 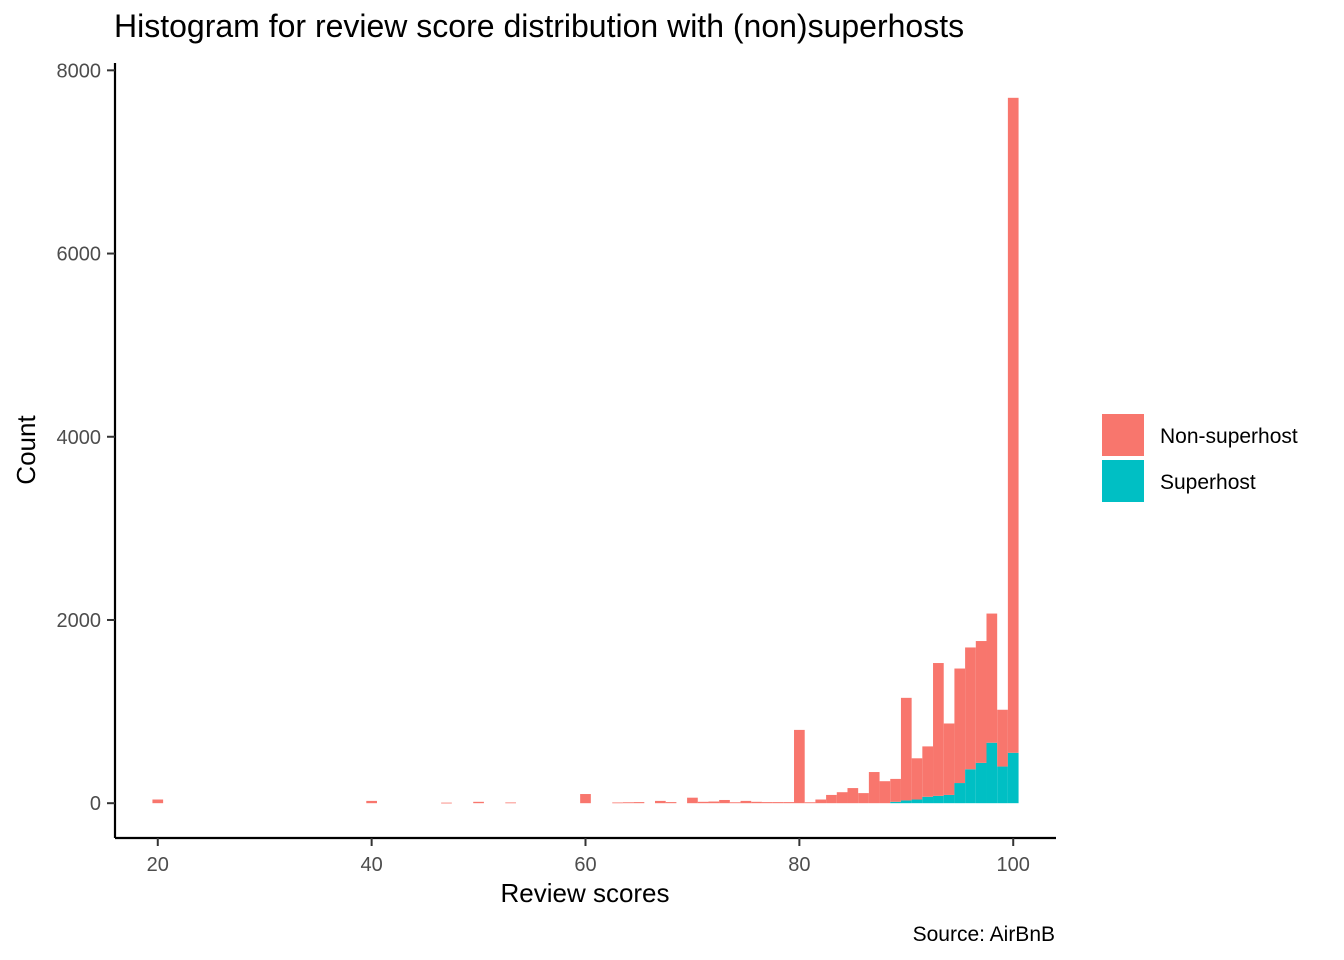 What do you see at coordinates (1123, 435) in the screenshot?
I see `legend-key-non-superhost` at bounding box center [1123, 435].